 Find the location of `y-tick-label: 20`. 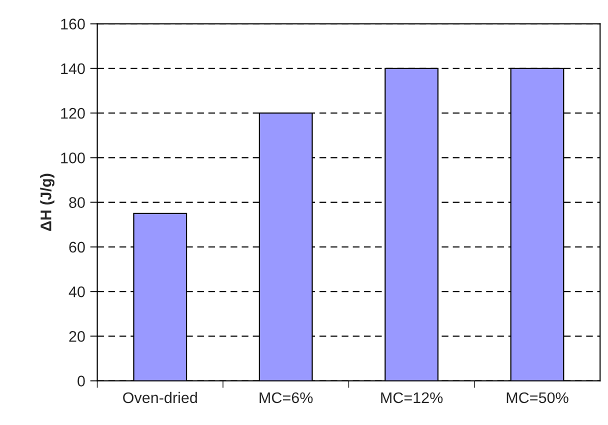

y-tick-label: 20 is located at coordinates (77, 336).